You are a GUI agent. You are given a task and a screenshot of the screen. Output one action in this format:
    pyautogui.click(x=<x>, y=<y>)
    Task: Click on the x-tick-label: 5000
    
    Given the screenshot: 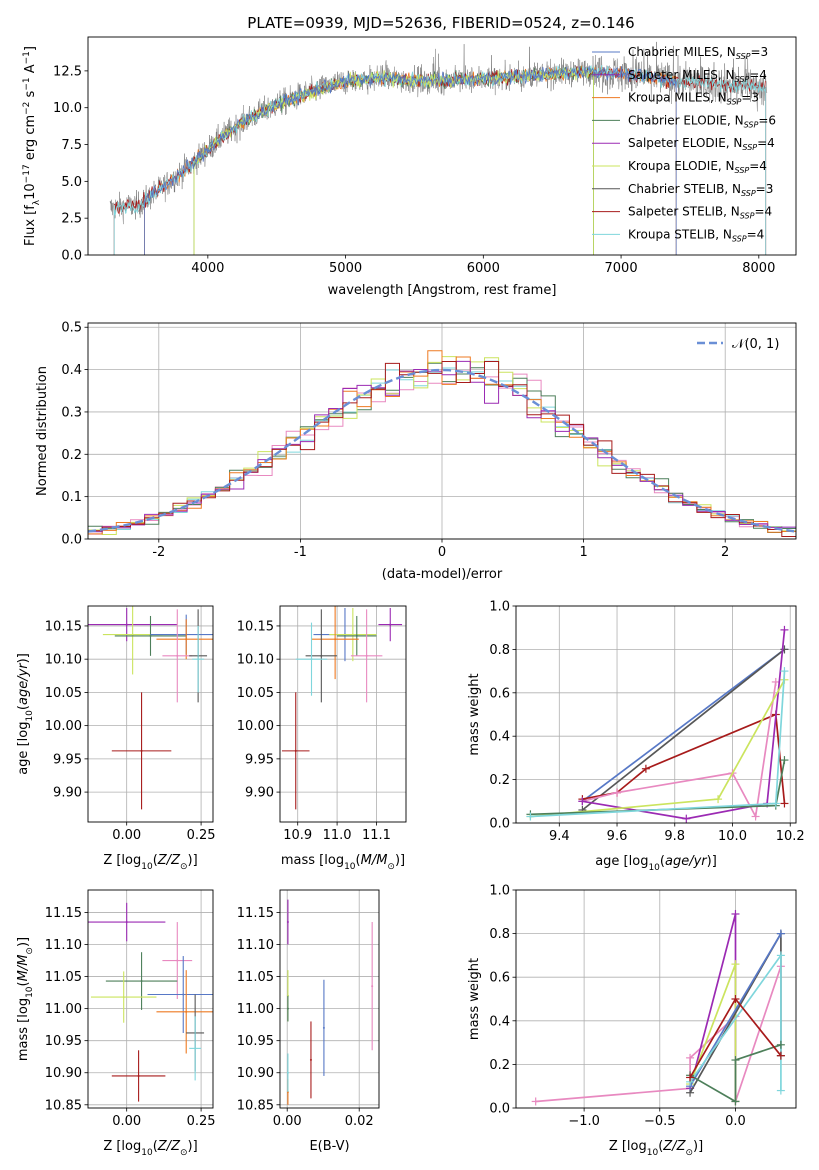 What is the action you would take?
    pyautogui.click(x=345, y=268)
    